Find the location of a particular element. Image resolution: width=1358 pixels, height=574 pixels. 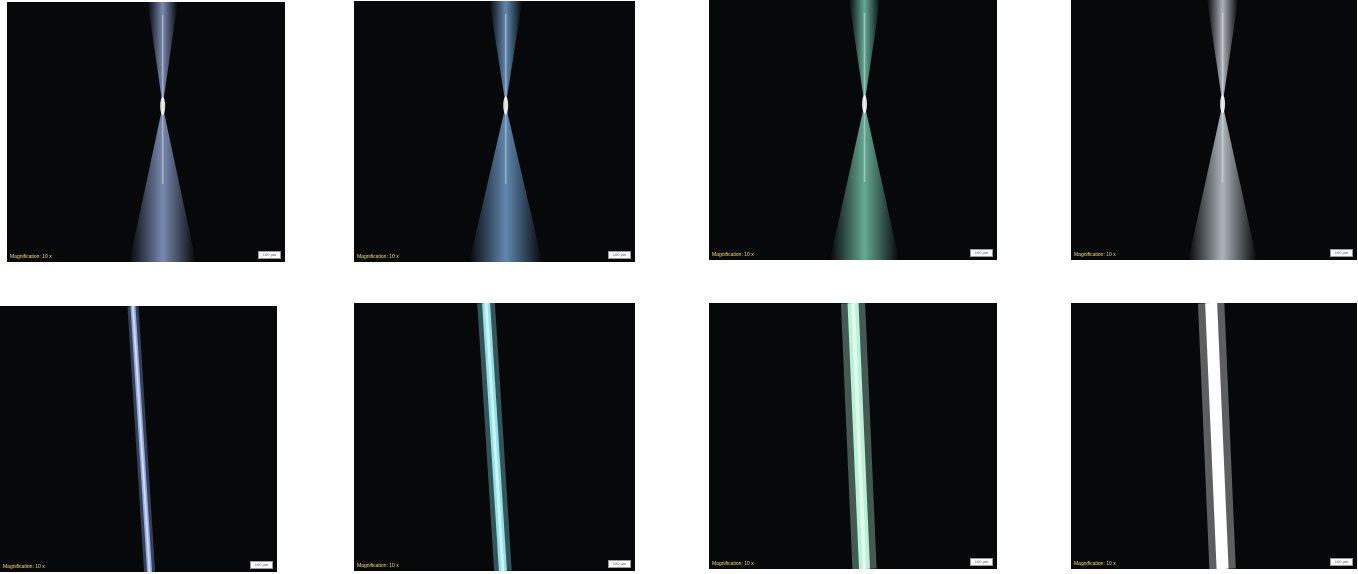

micrograph-panel-7: Magnification: 10 x 100 µm is located at coordinates (853, 436).